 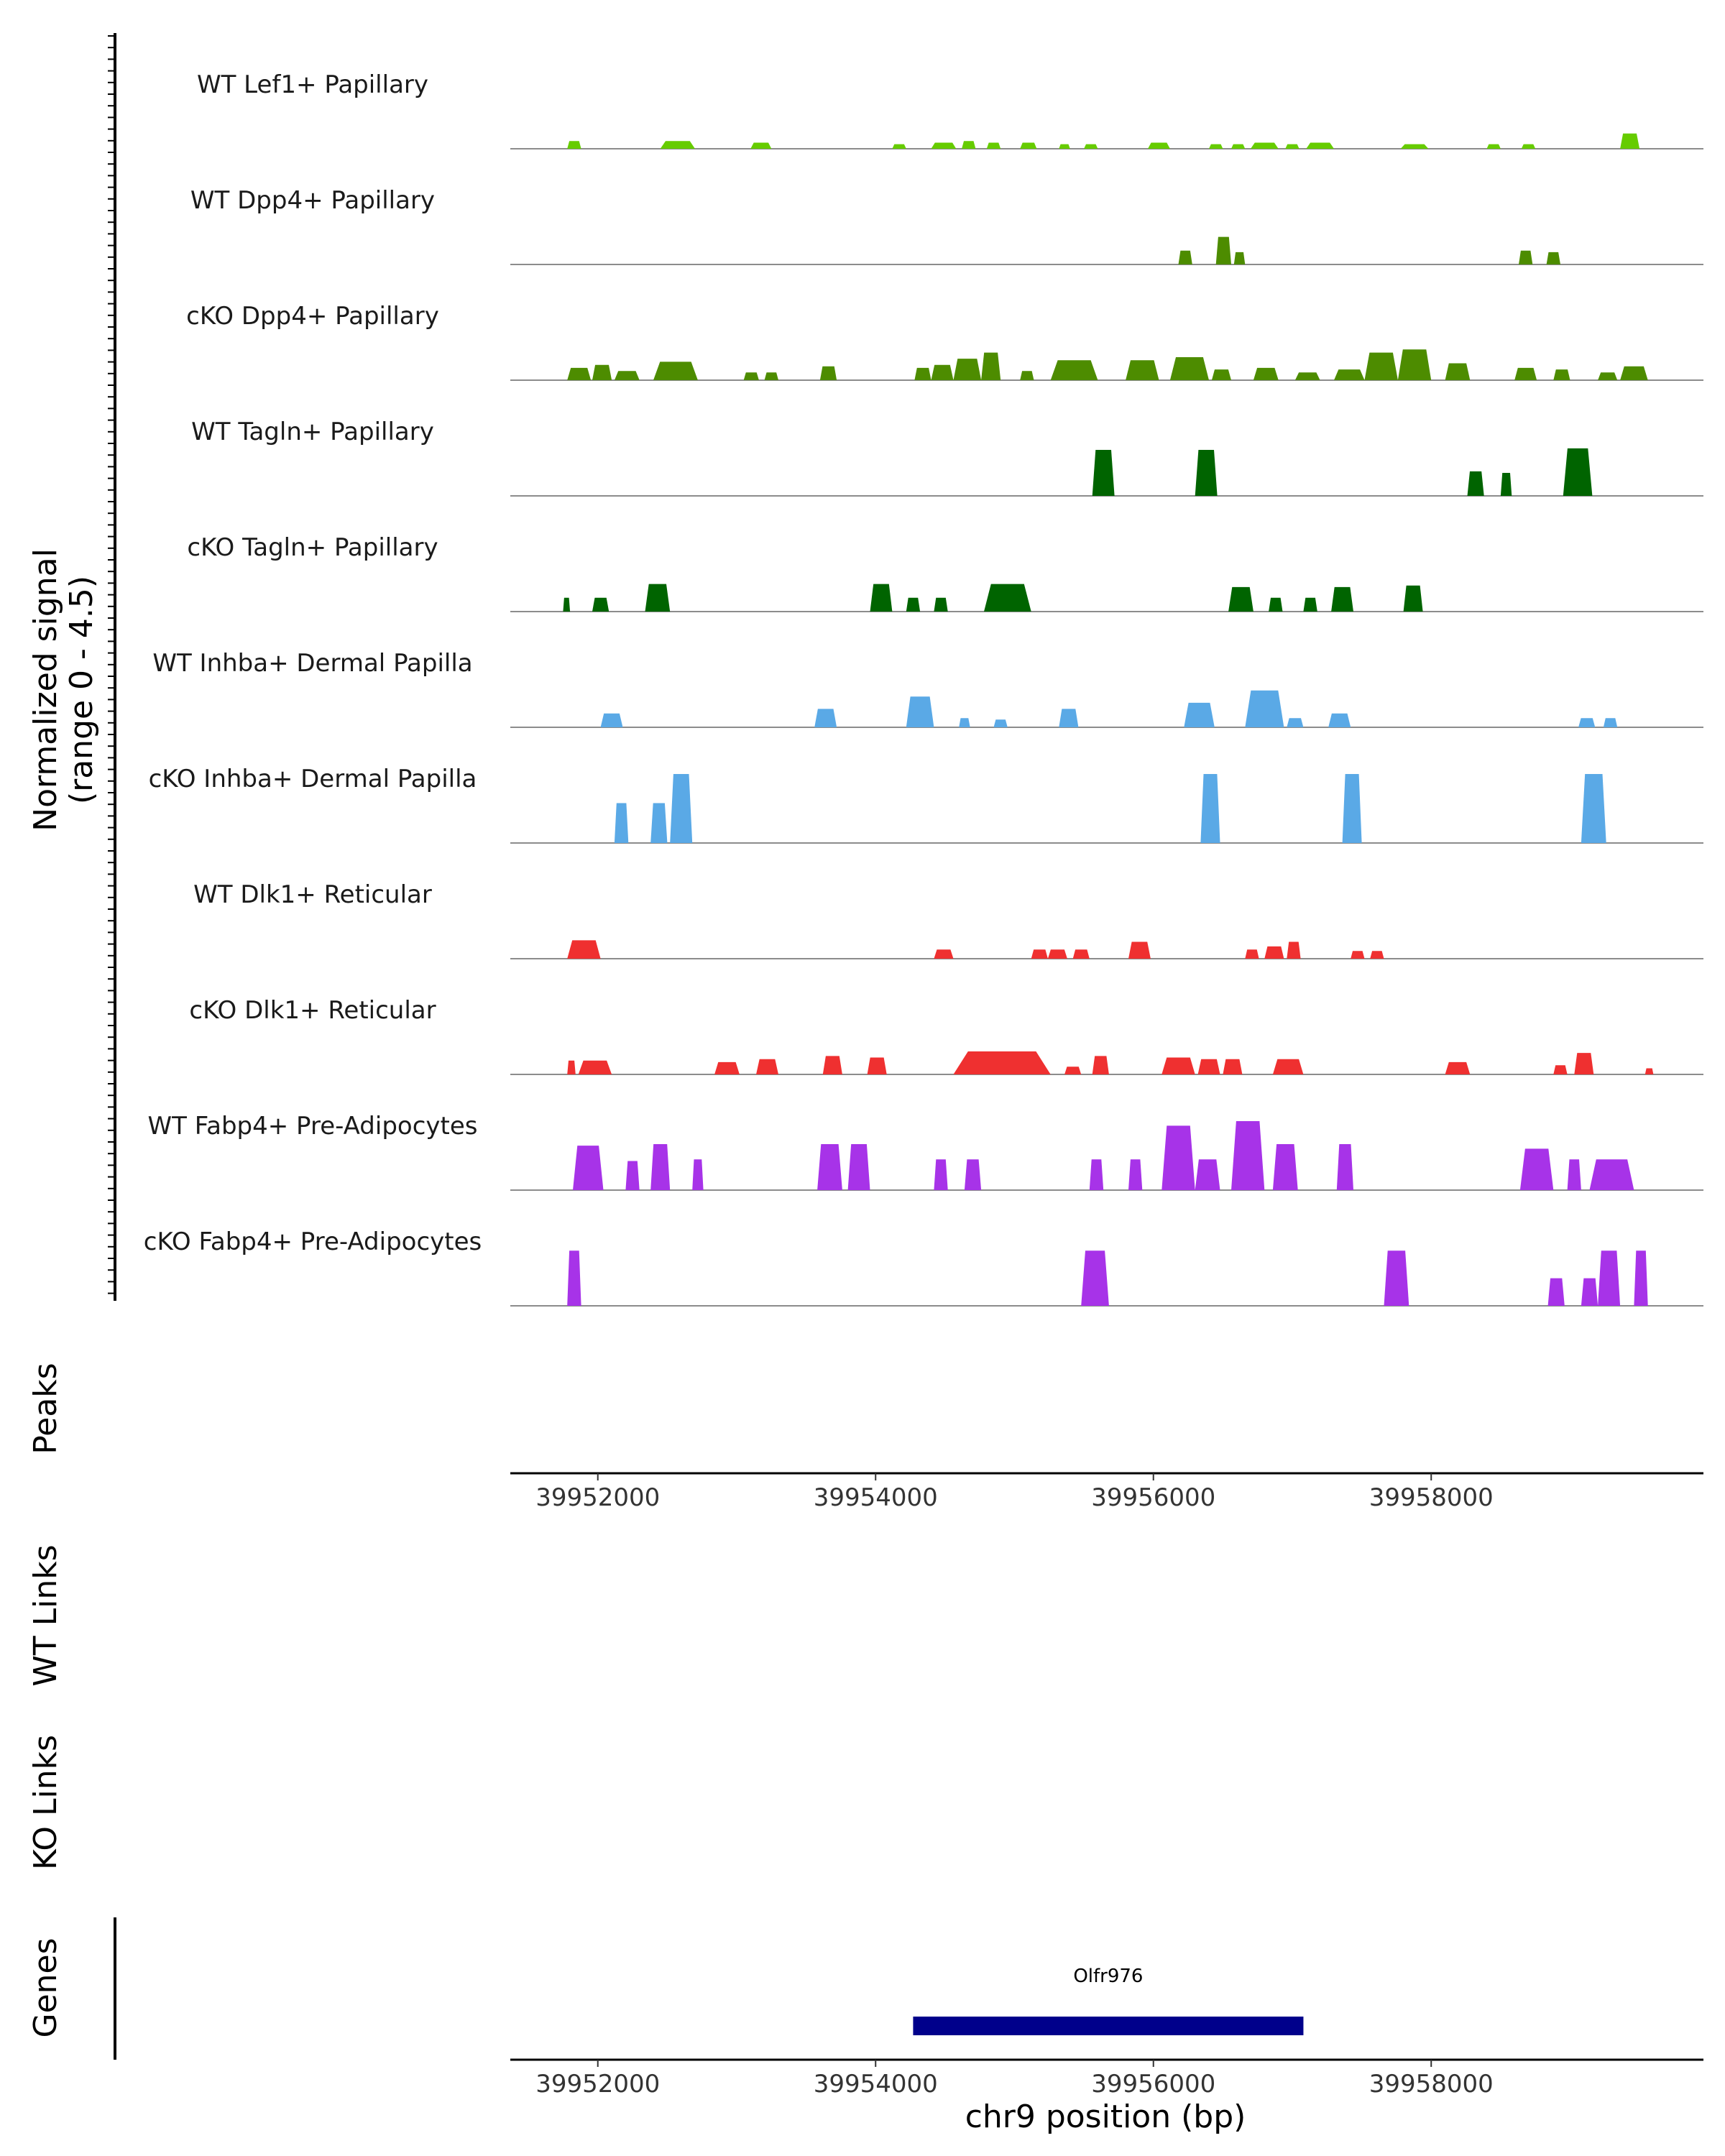 What do you see at coordinates (312, 200) in the screenshot?
I see `track-label-wt-dpp4-papillary: WT Dpp4+ Papillary` at bounding box center [312, 200].